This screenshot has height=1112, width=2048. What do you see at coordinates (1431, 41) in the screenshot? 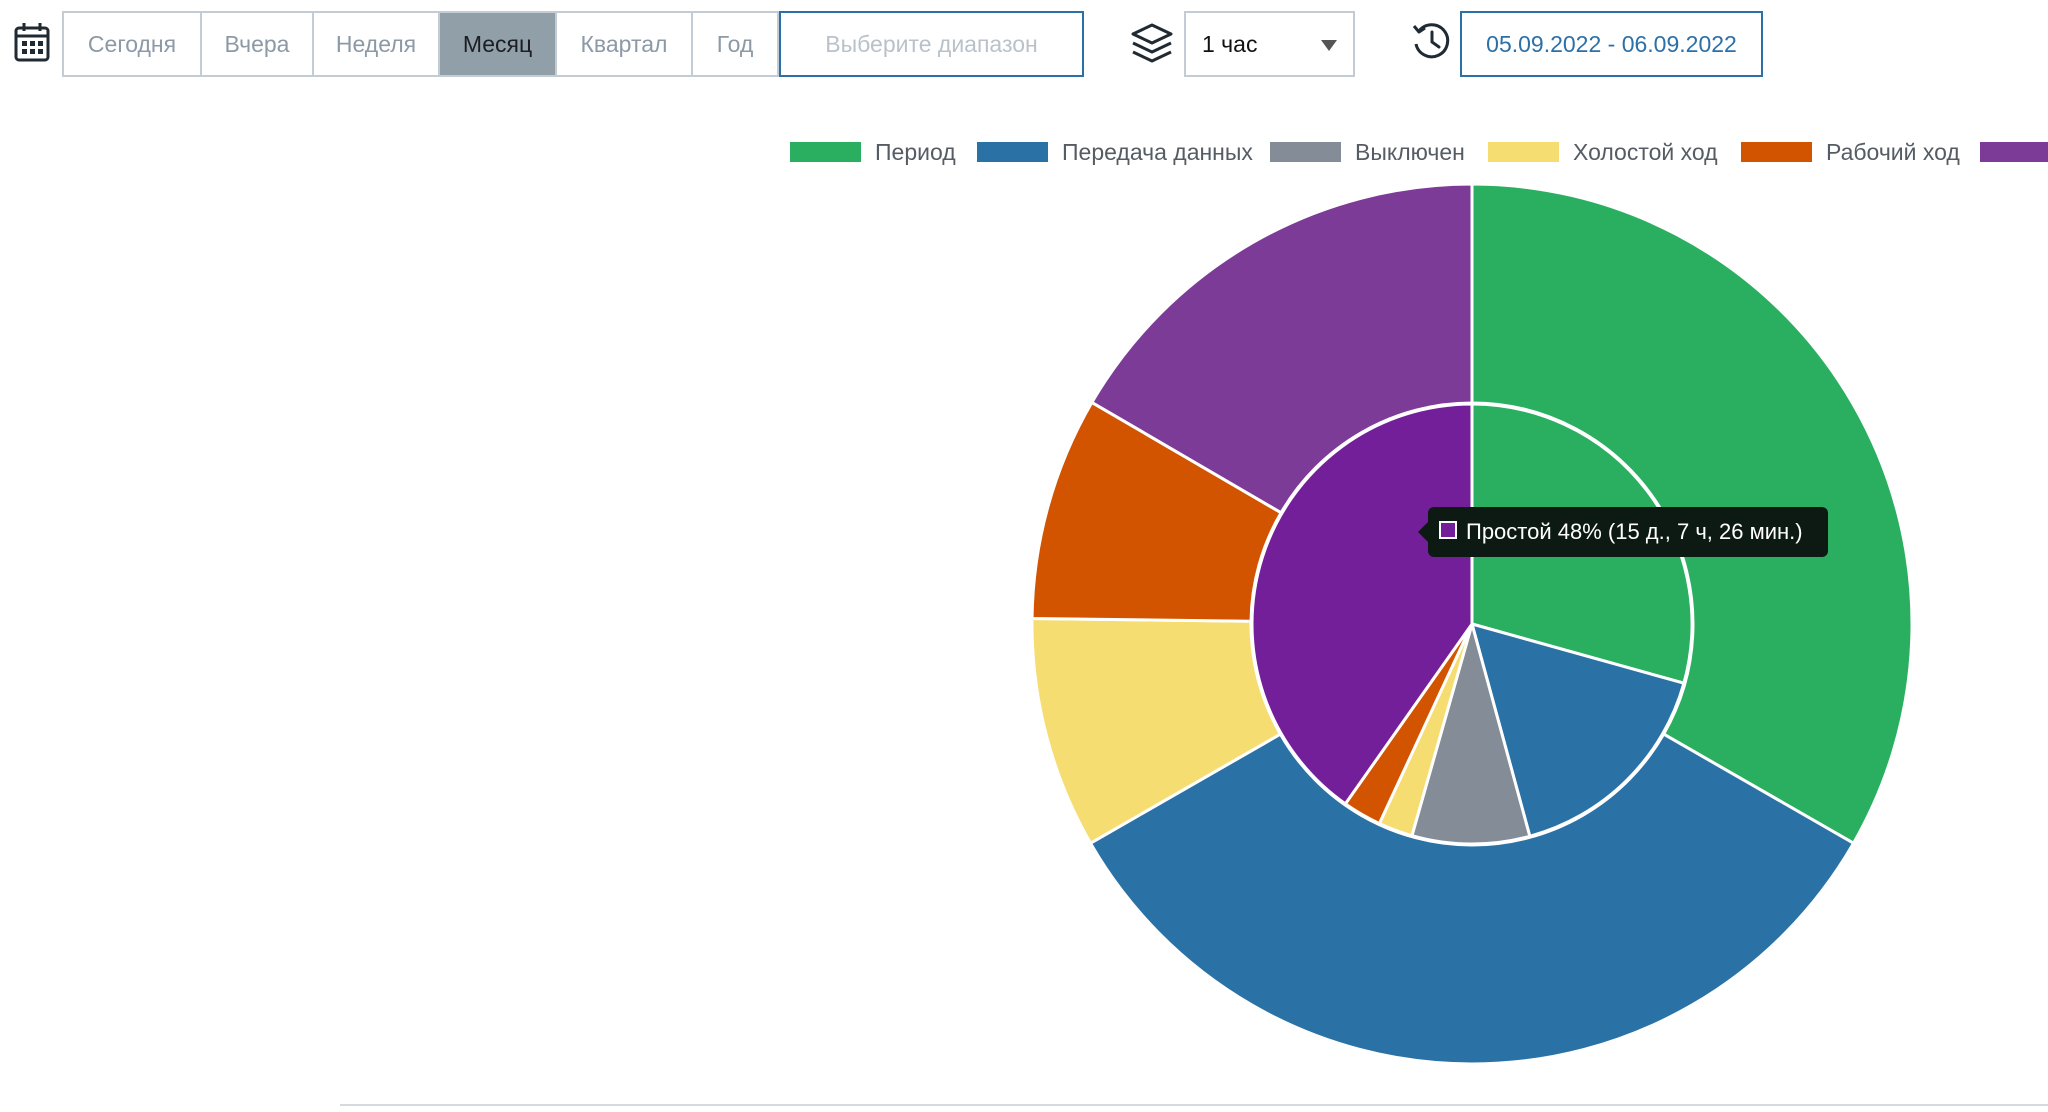
I see `history-icon` at bounding box center [1431, 41].